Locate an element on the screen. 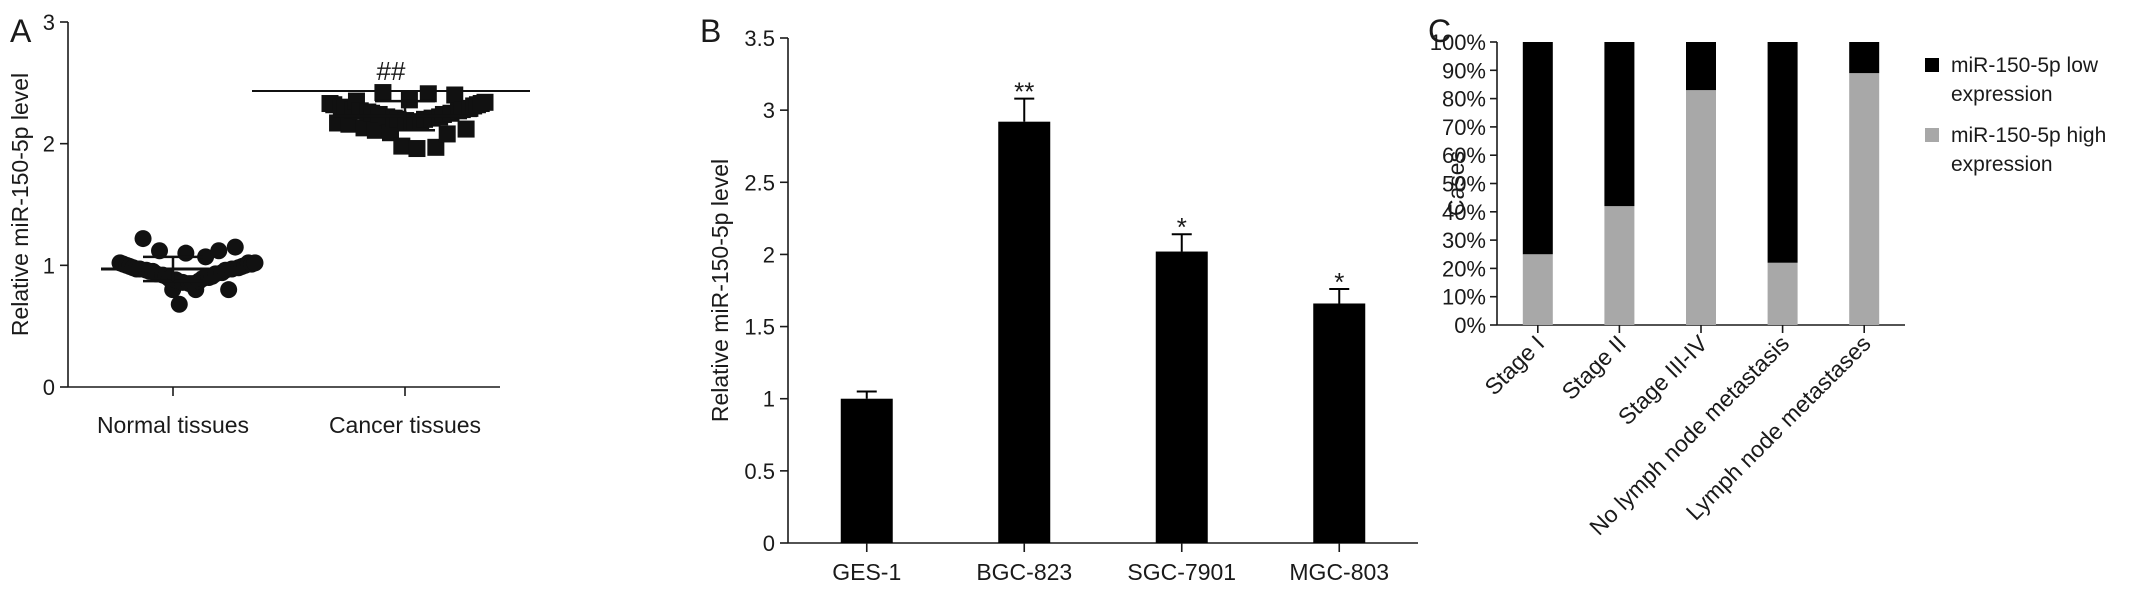 This screenshot has height=594, width=2150. significance-label: ## is located at coordinates (391, 71).